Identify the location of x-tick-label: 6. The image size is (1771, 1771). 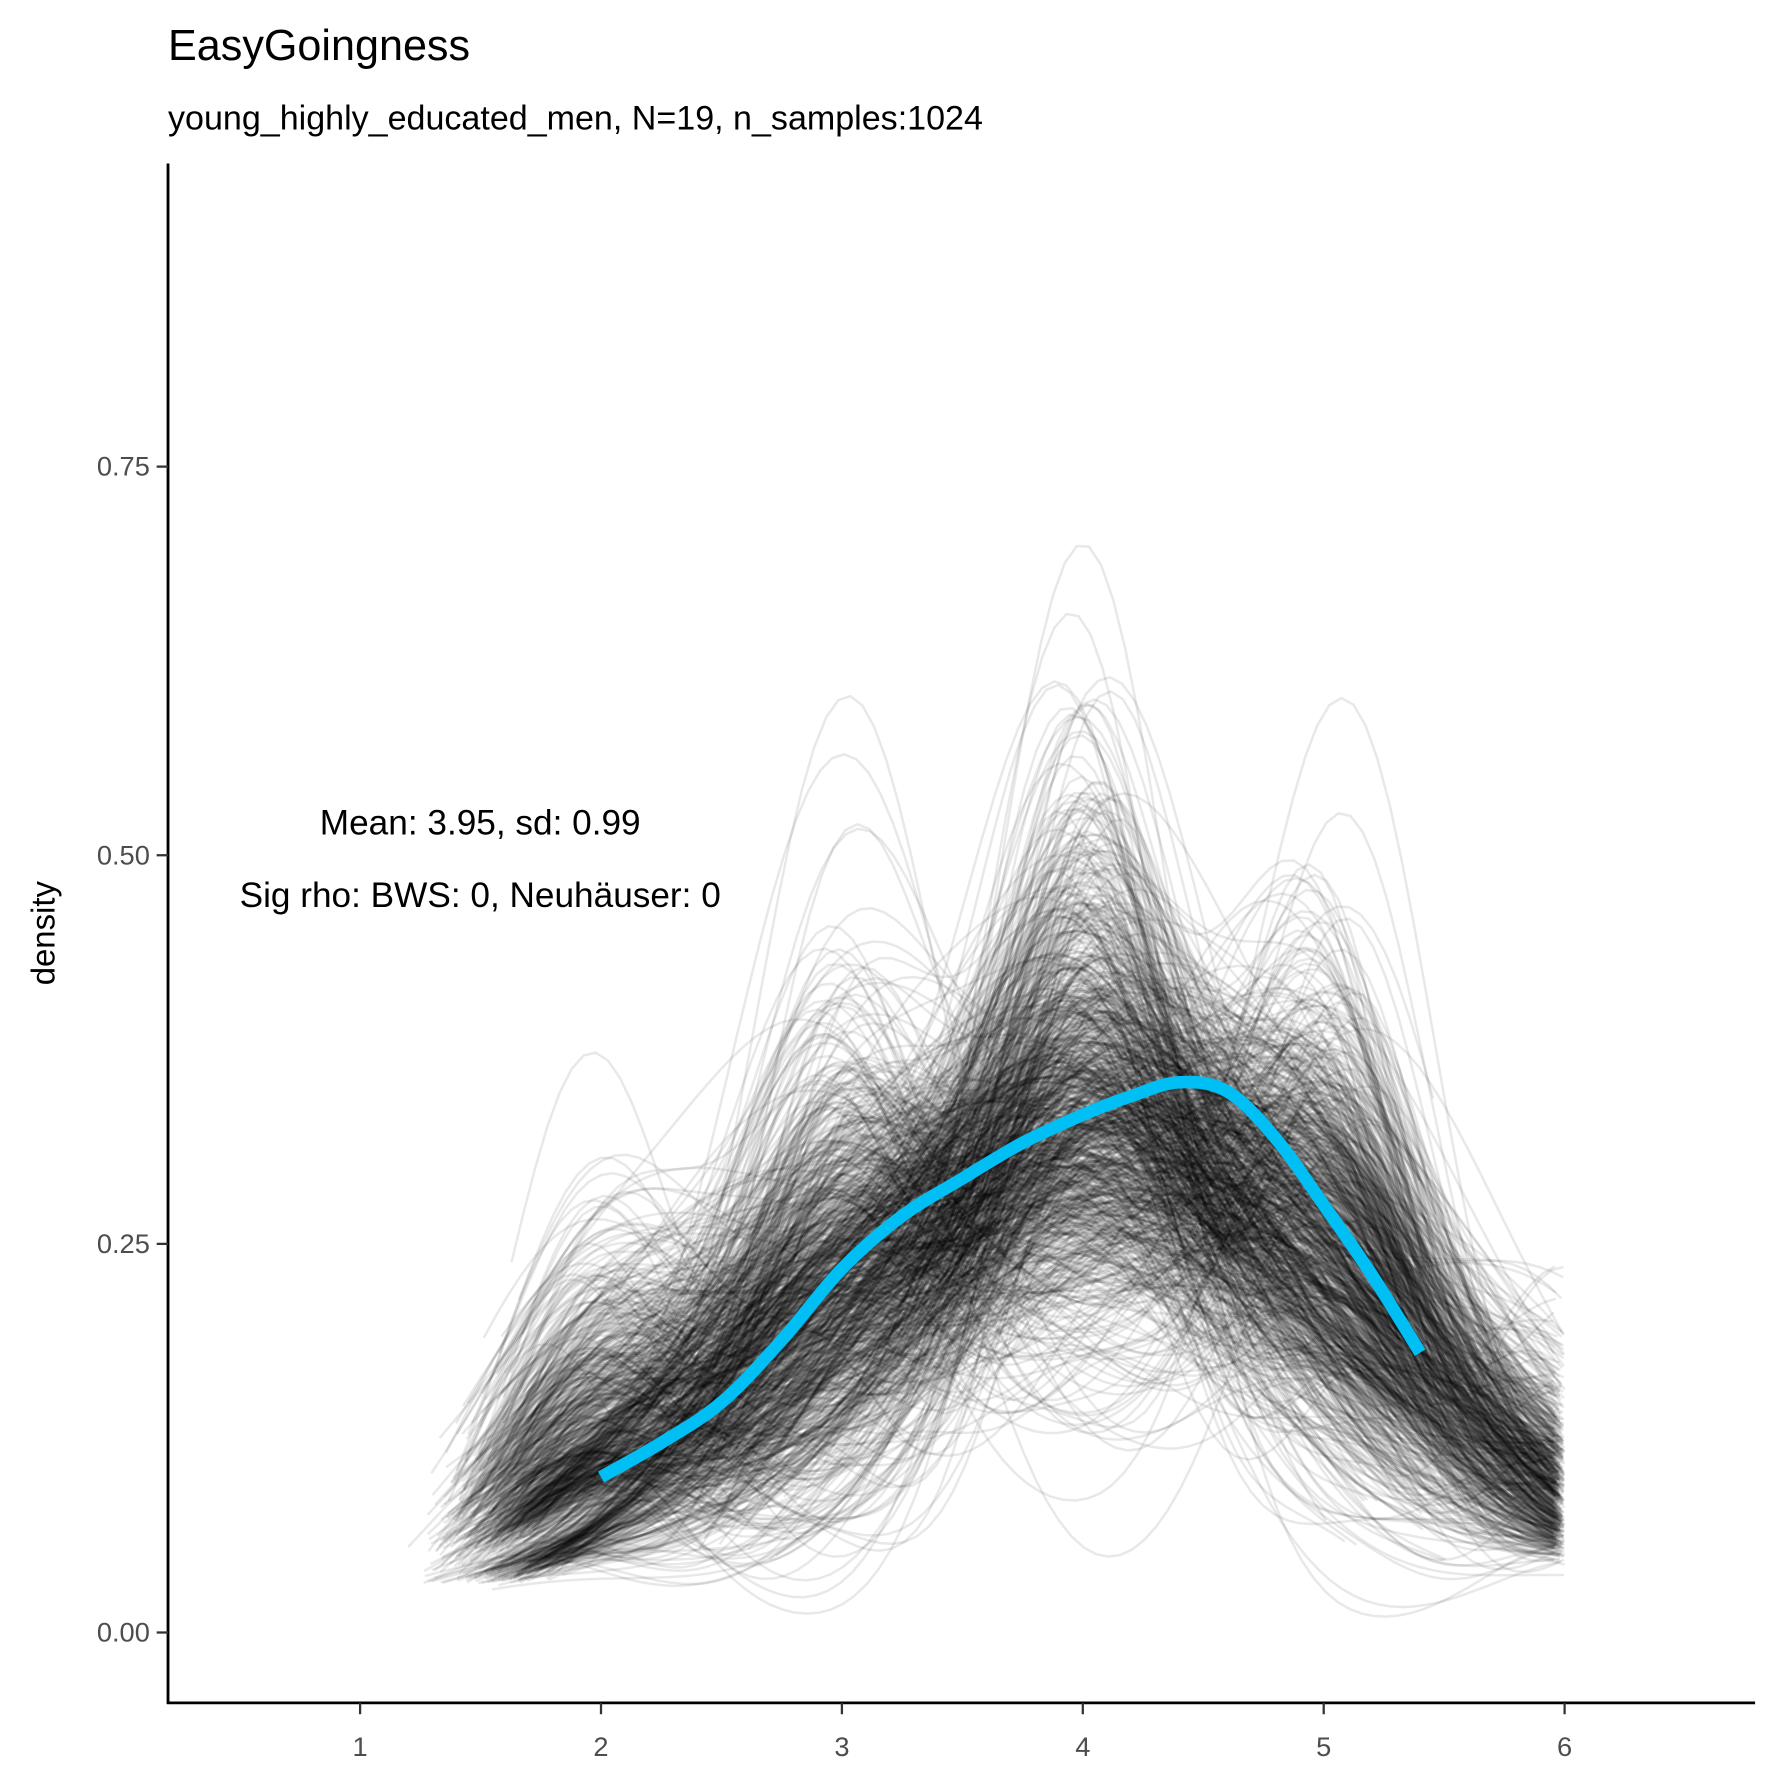
(1564, 1746).